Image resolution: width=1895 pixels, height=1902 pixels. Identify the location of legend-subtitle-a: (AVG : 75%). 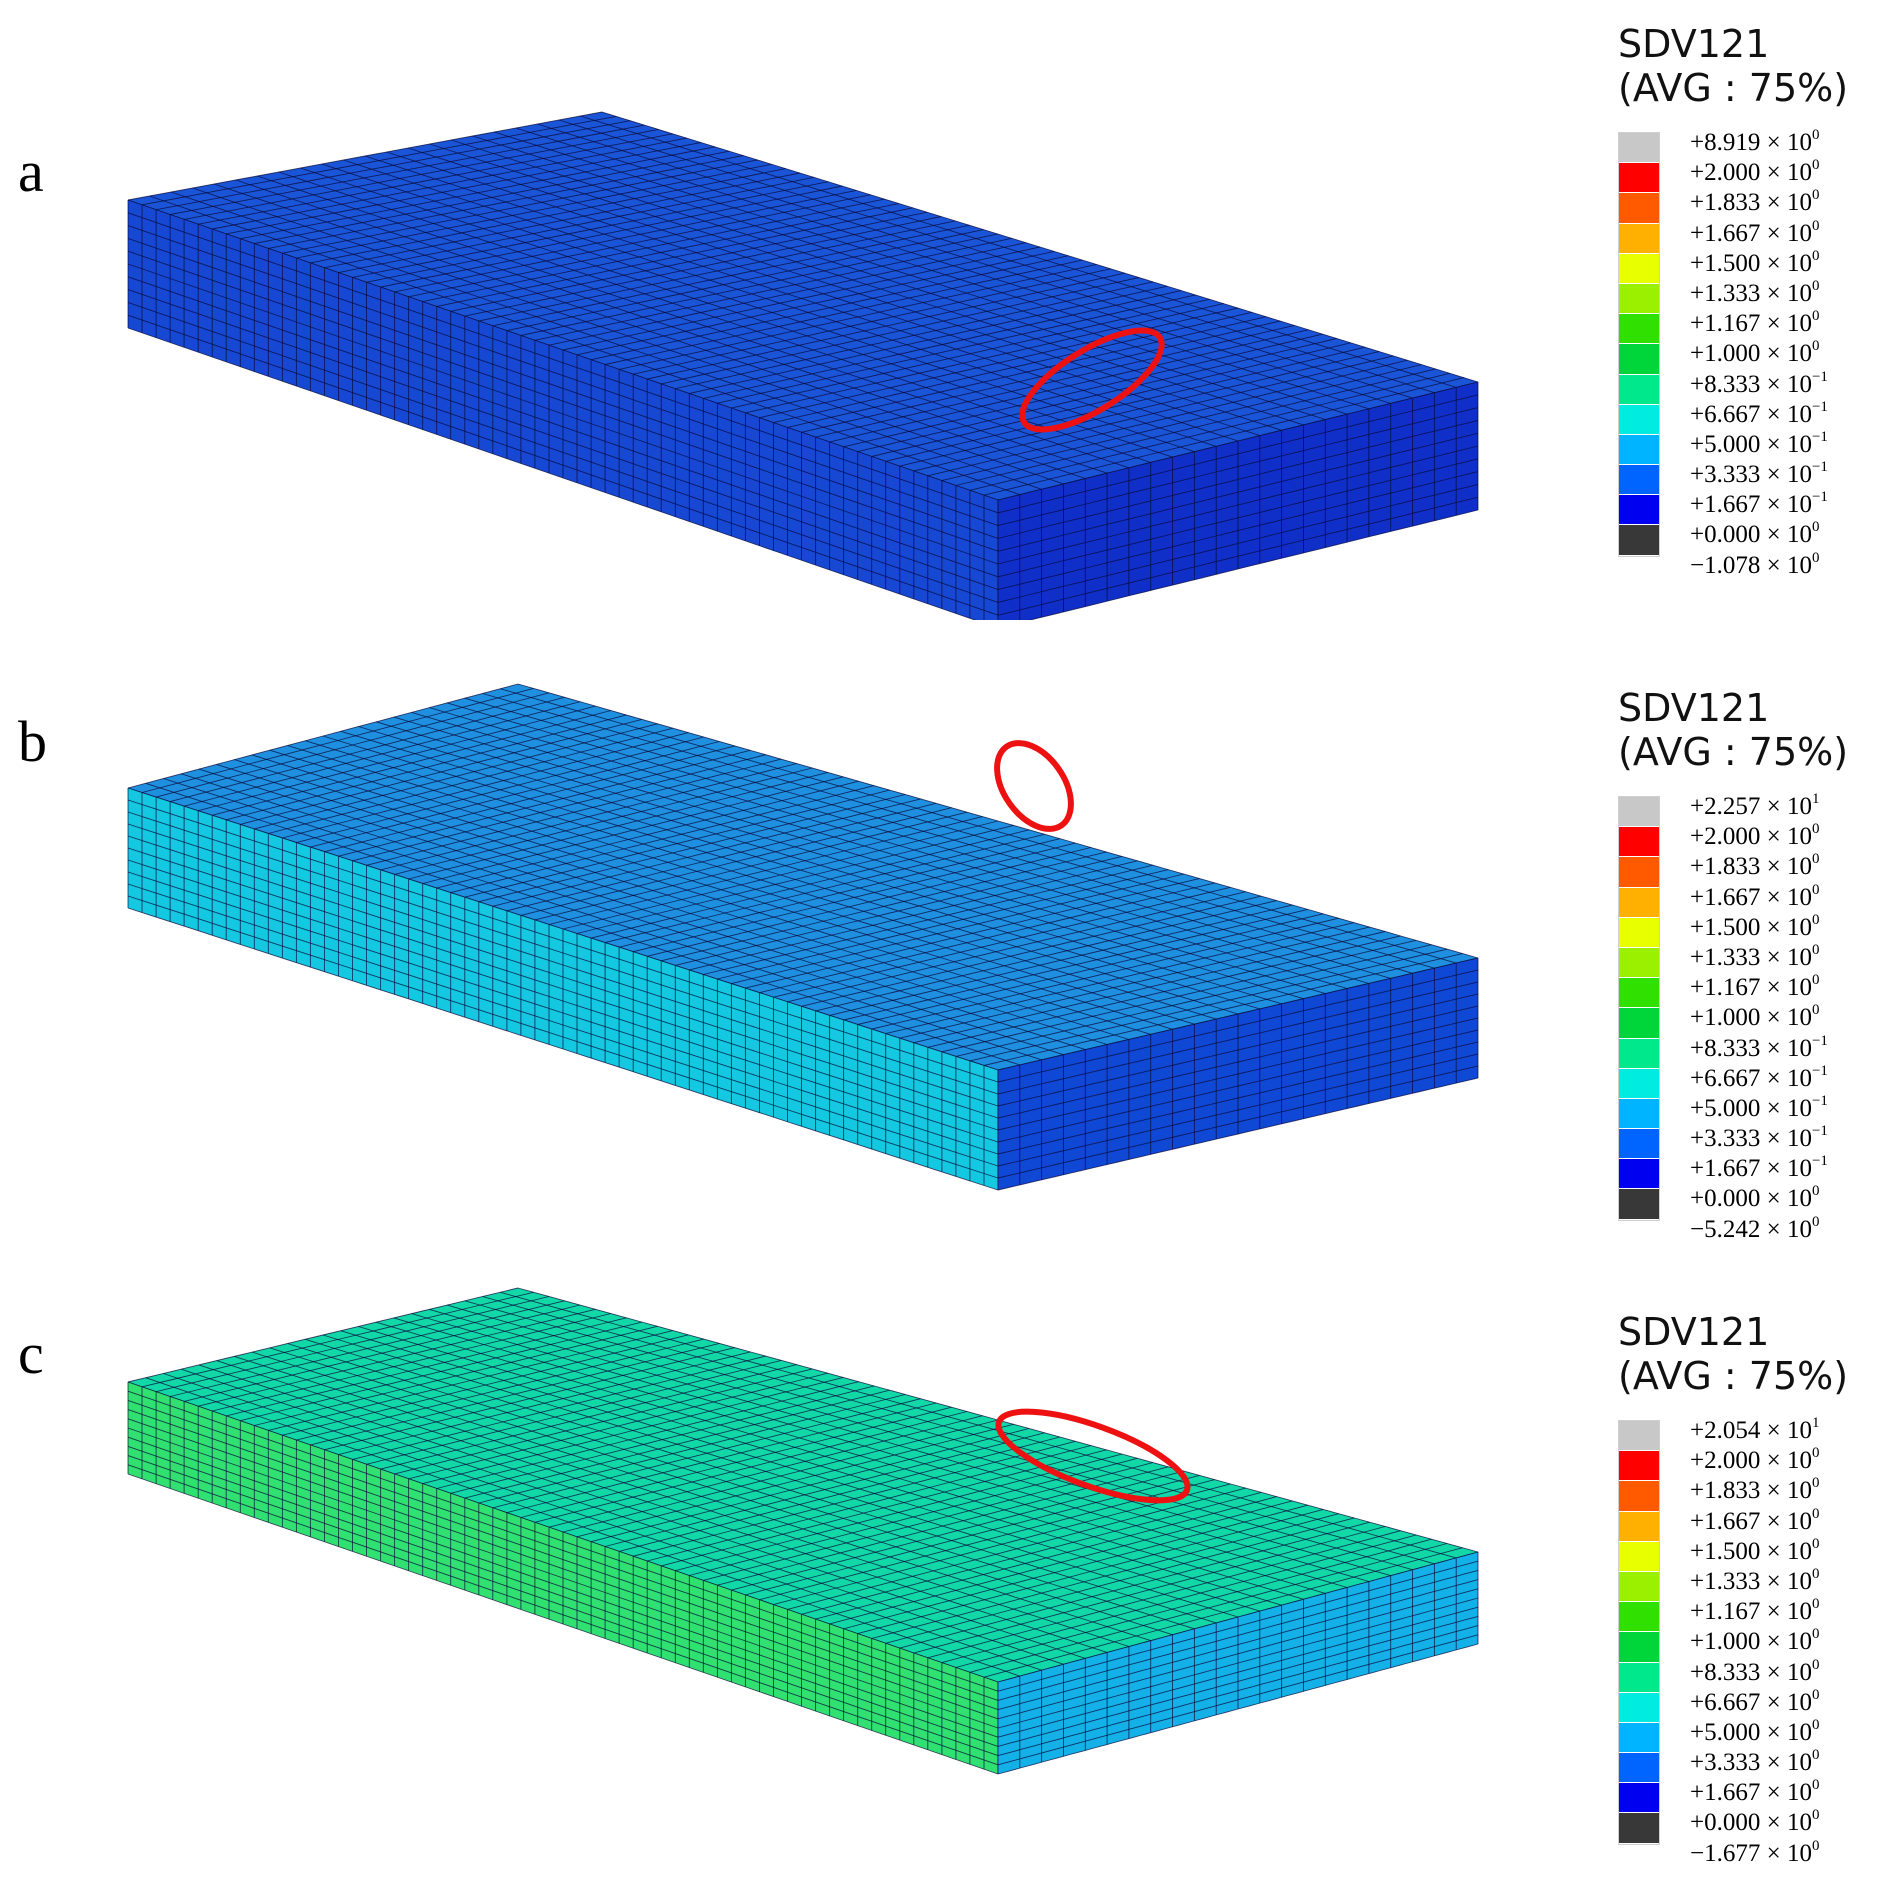
(1733, 88).